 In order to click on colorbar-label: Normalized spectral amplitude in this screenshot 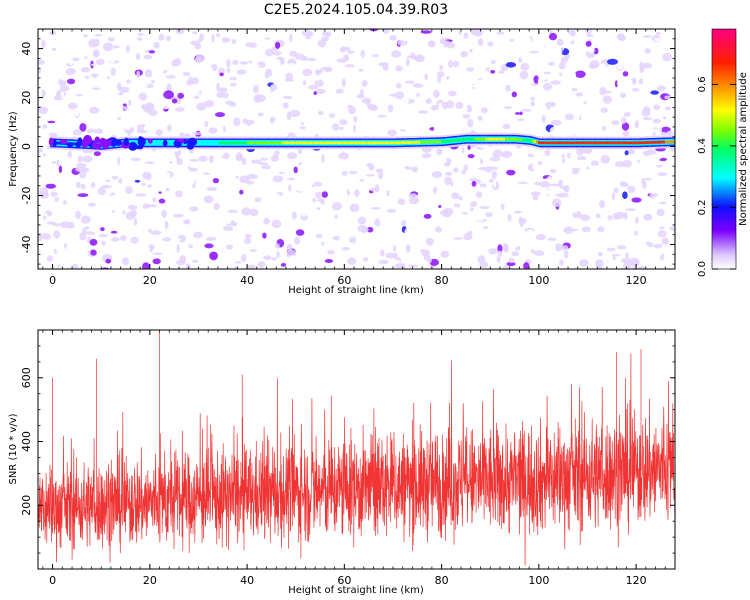, I will do `click(743, 149)`.